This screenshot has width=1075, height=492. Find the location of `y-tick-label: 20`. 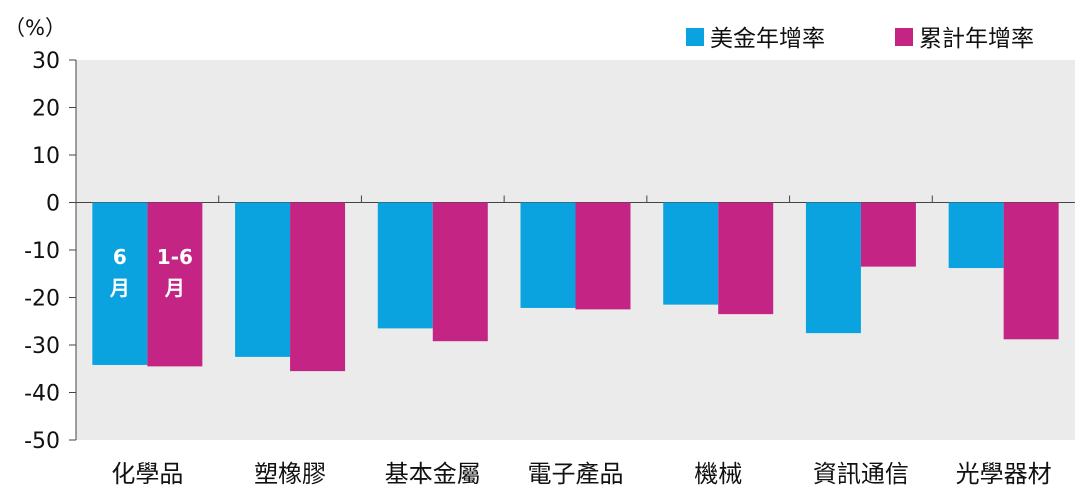

y-tick-label: 20 is located at coordinates (46, 109).